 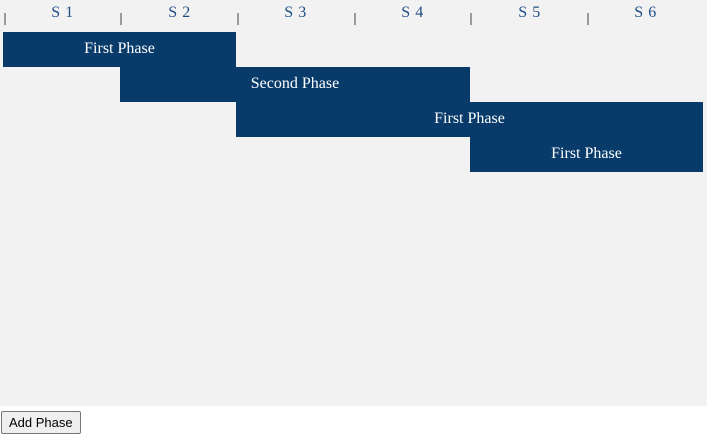 I want to click on sprint-header: S 1 S 2 S 3 S 4 S 5 S 6, so click(x=354, y=14).